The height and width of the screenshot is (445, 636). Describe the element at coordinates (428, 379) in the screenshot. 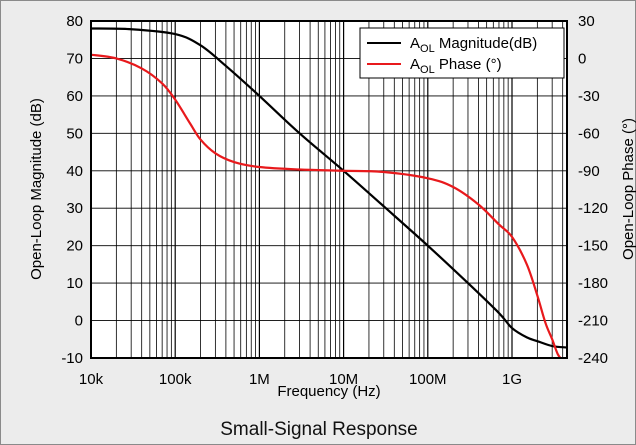

I see `x-tick-label: 100M` at that location.